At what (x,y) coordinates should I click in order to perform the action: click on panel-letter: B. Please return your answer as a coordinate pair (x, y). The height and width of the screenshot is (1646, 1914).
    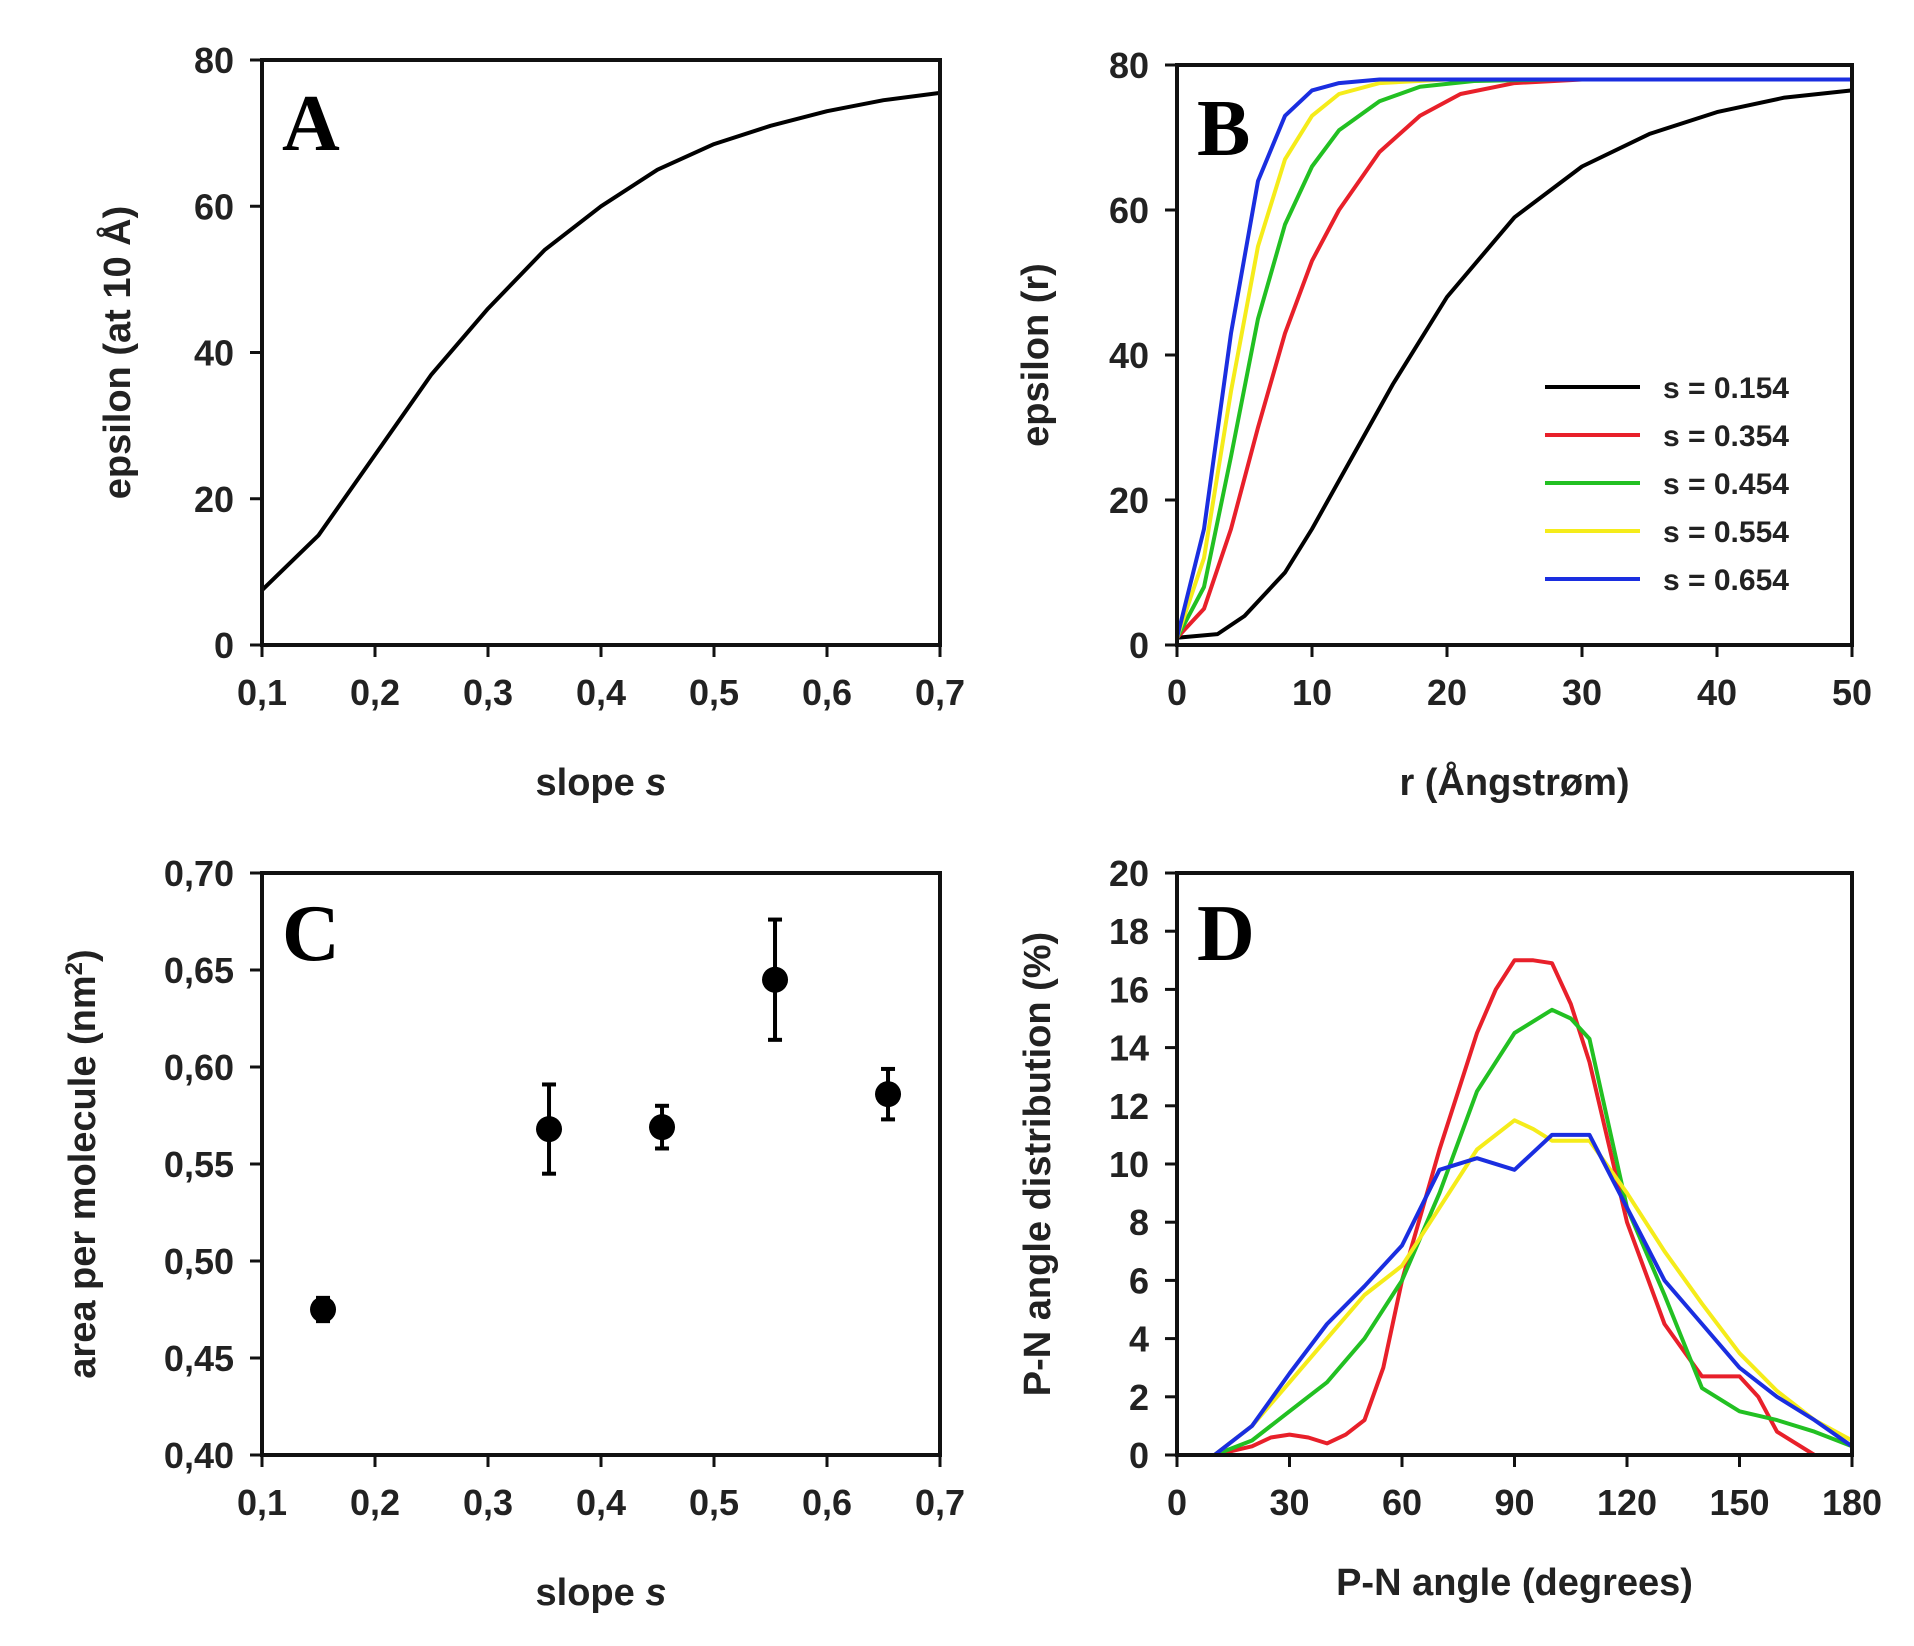
    Looking at the image, I should click on (1223, 129).